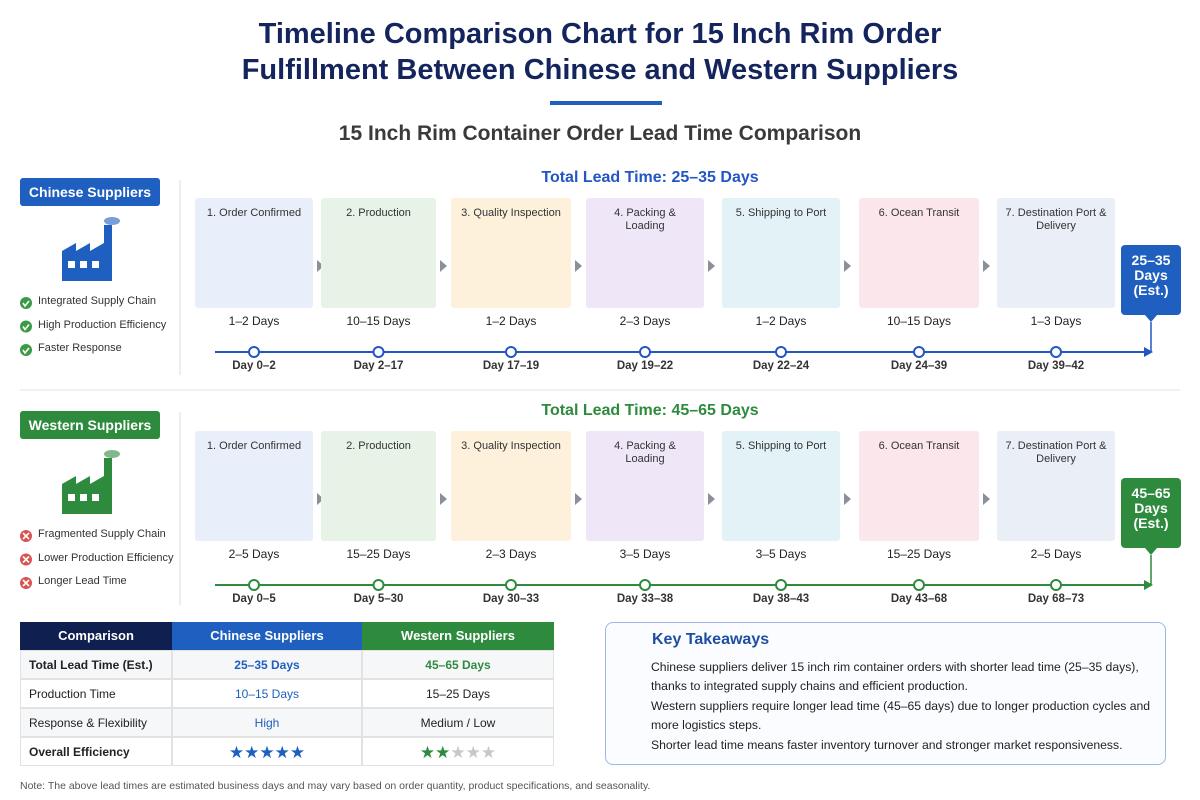 The image size is (1200, 800). Describe the element at coordinates (1056, 599) in the screenshot. I see `step-days: Day 68–73` at that location.